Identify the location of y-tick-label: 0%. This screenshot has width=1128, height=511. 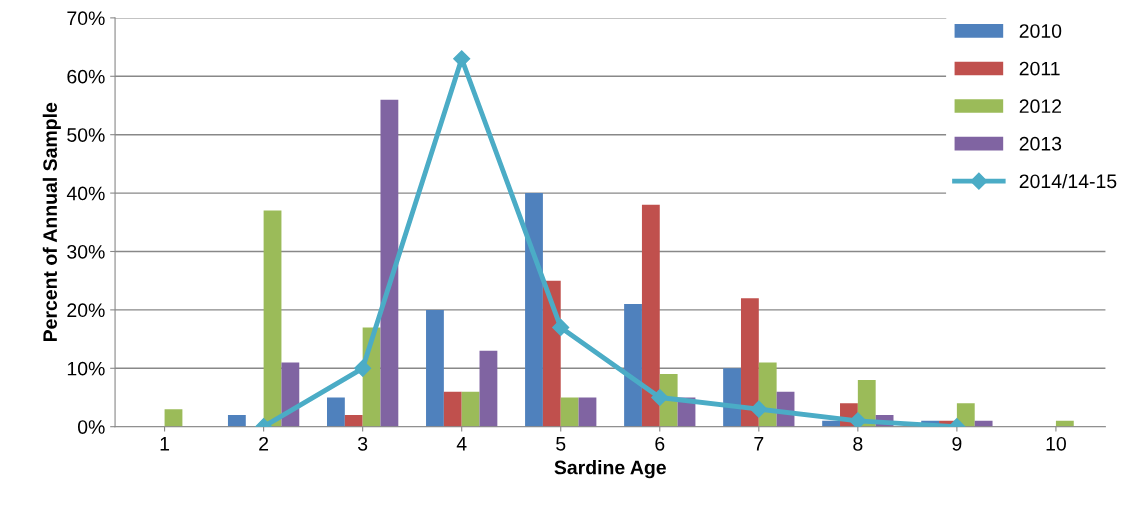
(91, 427).